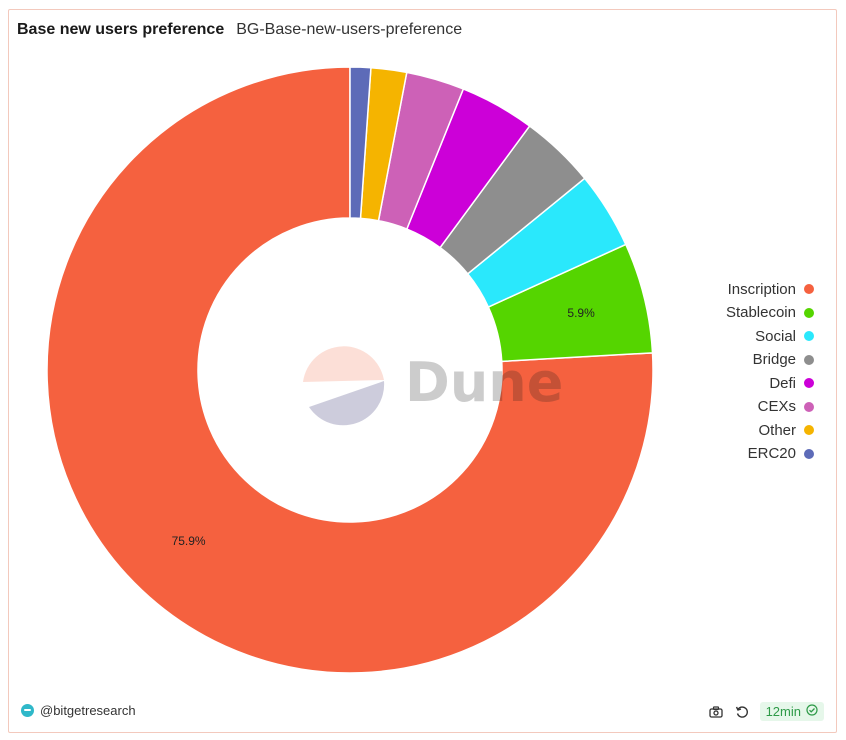 This screenshot has width=846, height=740. What do you see at coordinates (484, 382) in the screenshot?
I see `watermark-text: Dune` at bounding box center [484, 382].